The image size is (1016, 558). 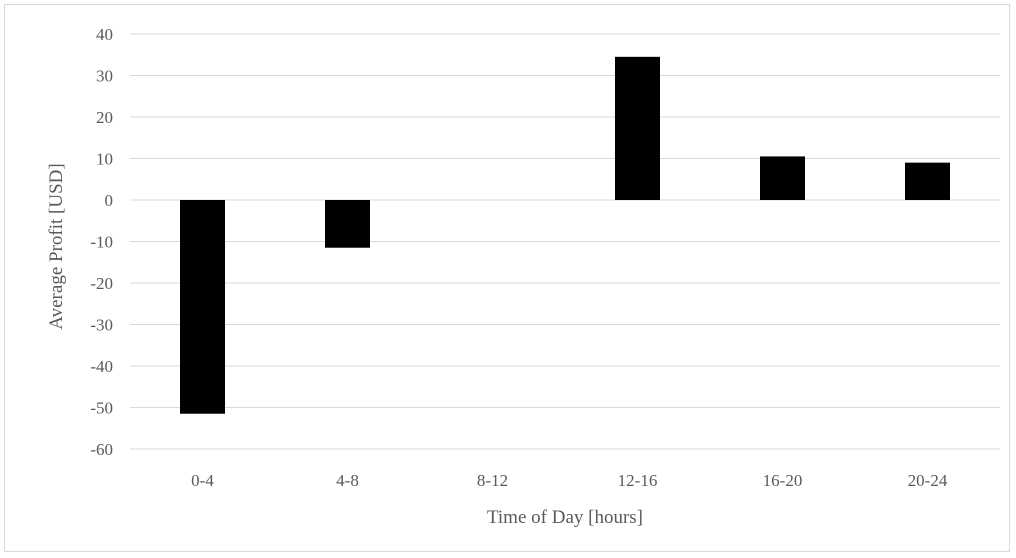 I want to click on y-tick-label: -10, so click(x=101, y=242).